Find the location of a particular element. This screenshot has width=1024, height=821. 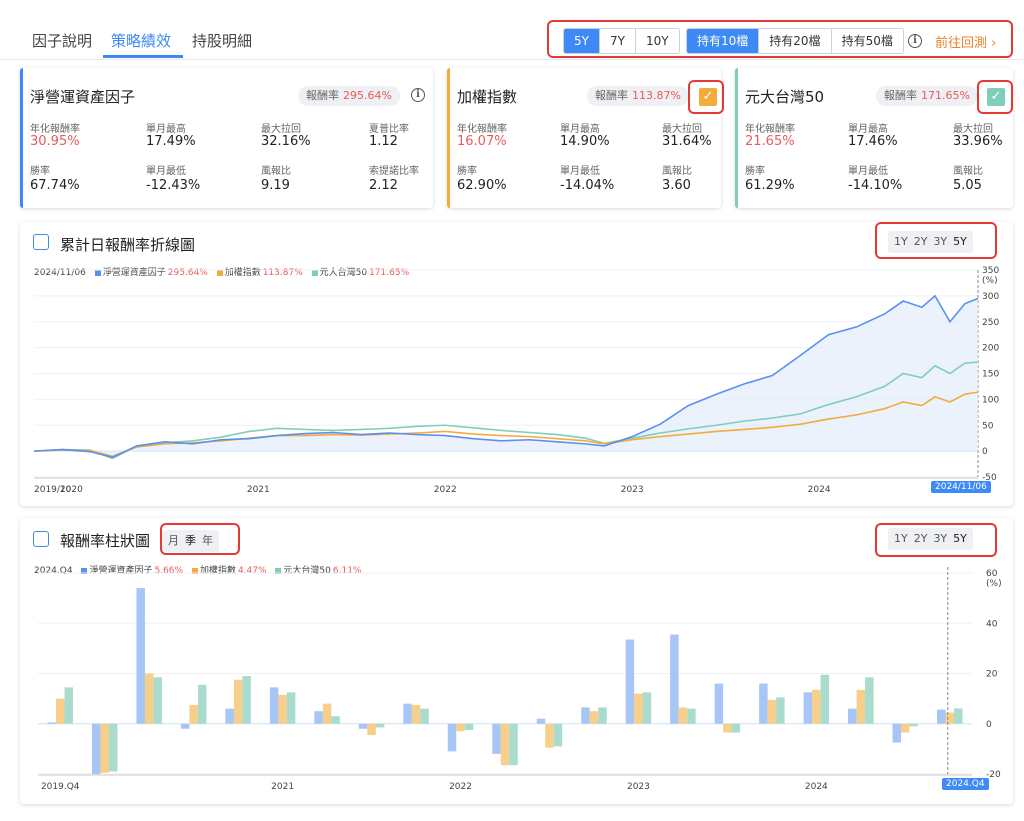

stat-value: 3.60 is located at coordinates (676, 185).